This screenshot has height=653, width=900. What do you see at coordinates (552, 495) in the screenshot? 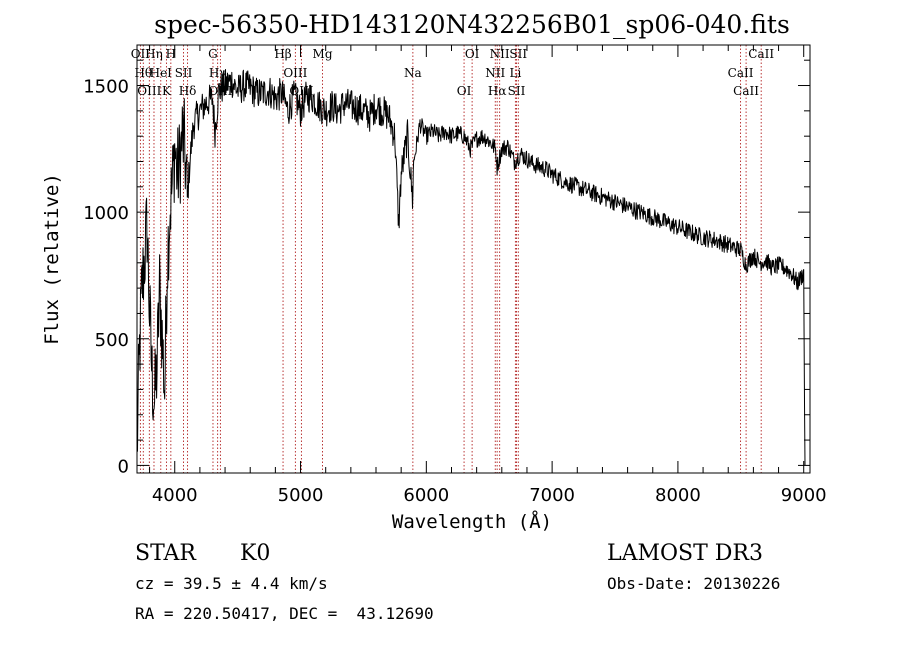
I see `x-tick-label: 7000` at bounding box center [552, 495].